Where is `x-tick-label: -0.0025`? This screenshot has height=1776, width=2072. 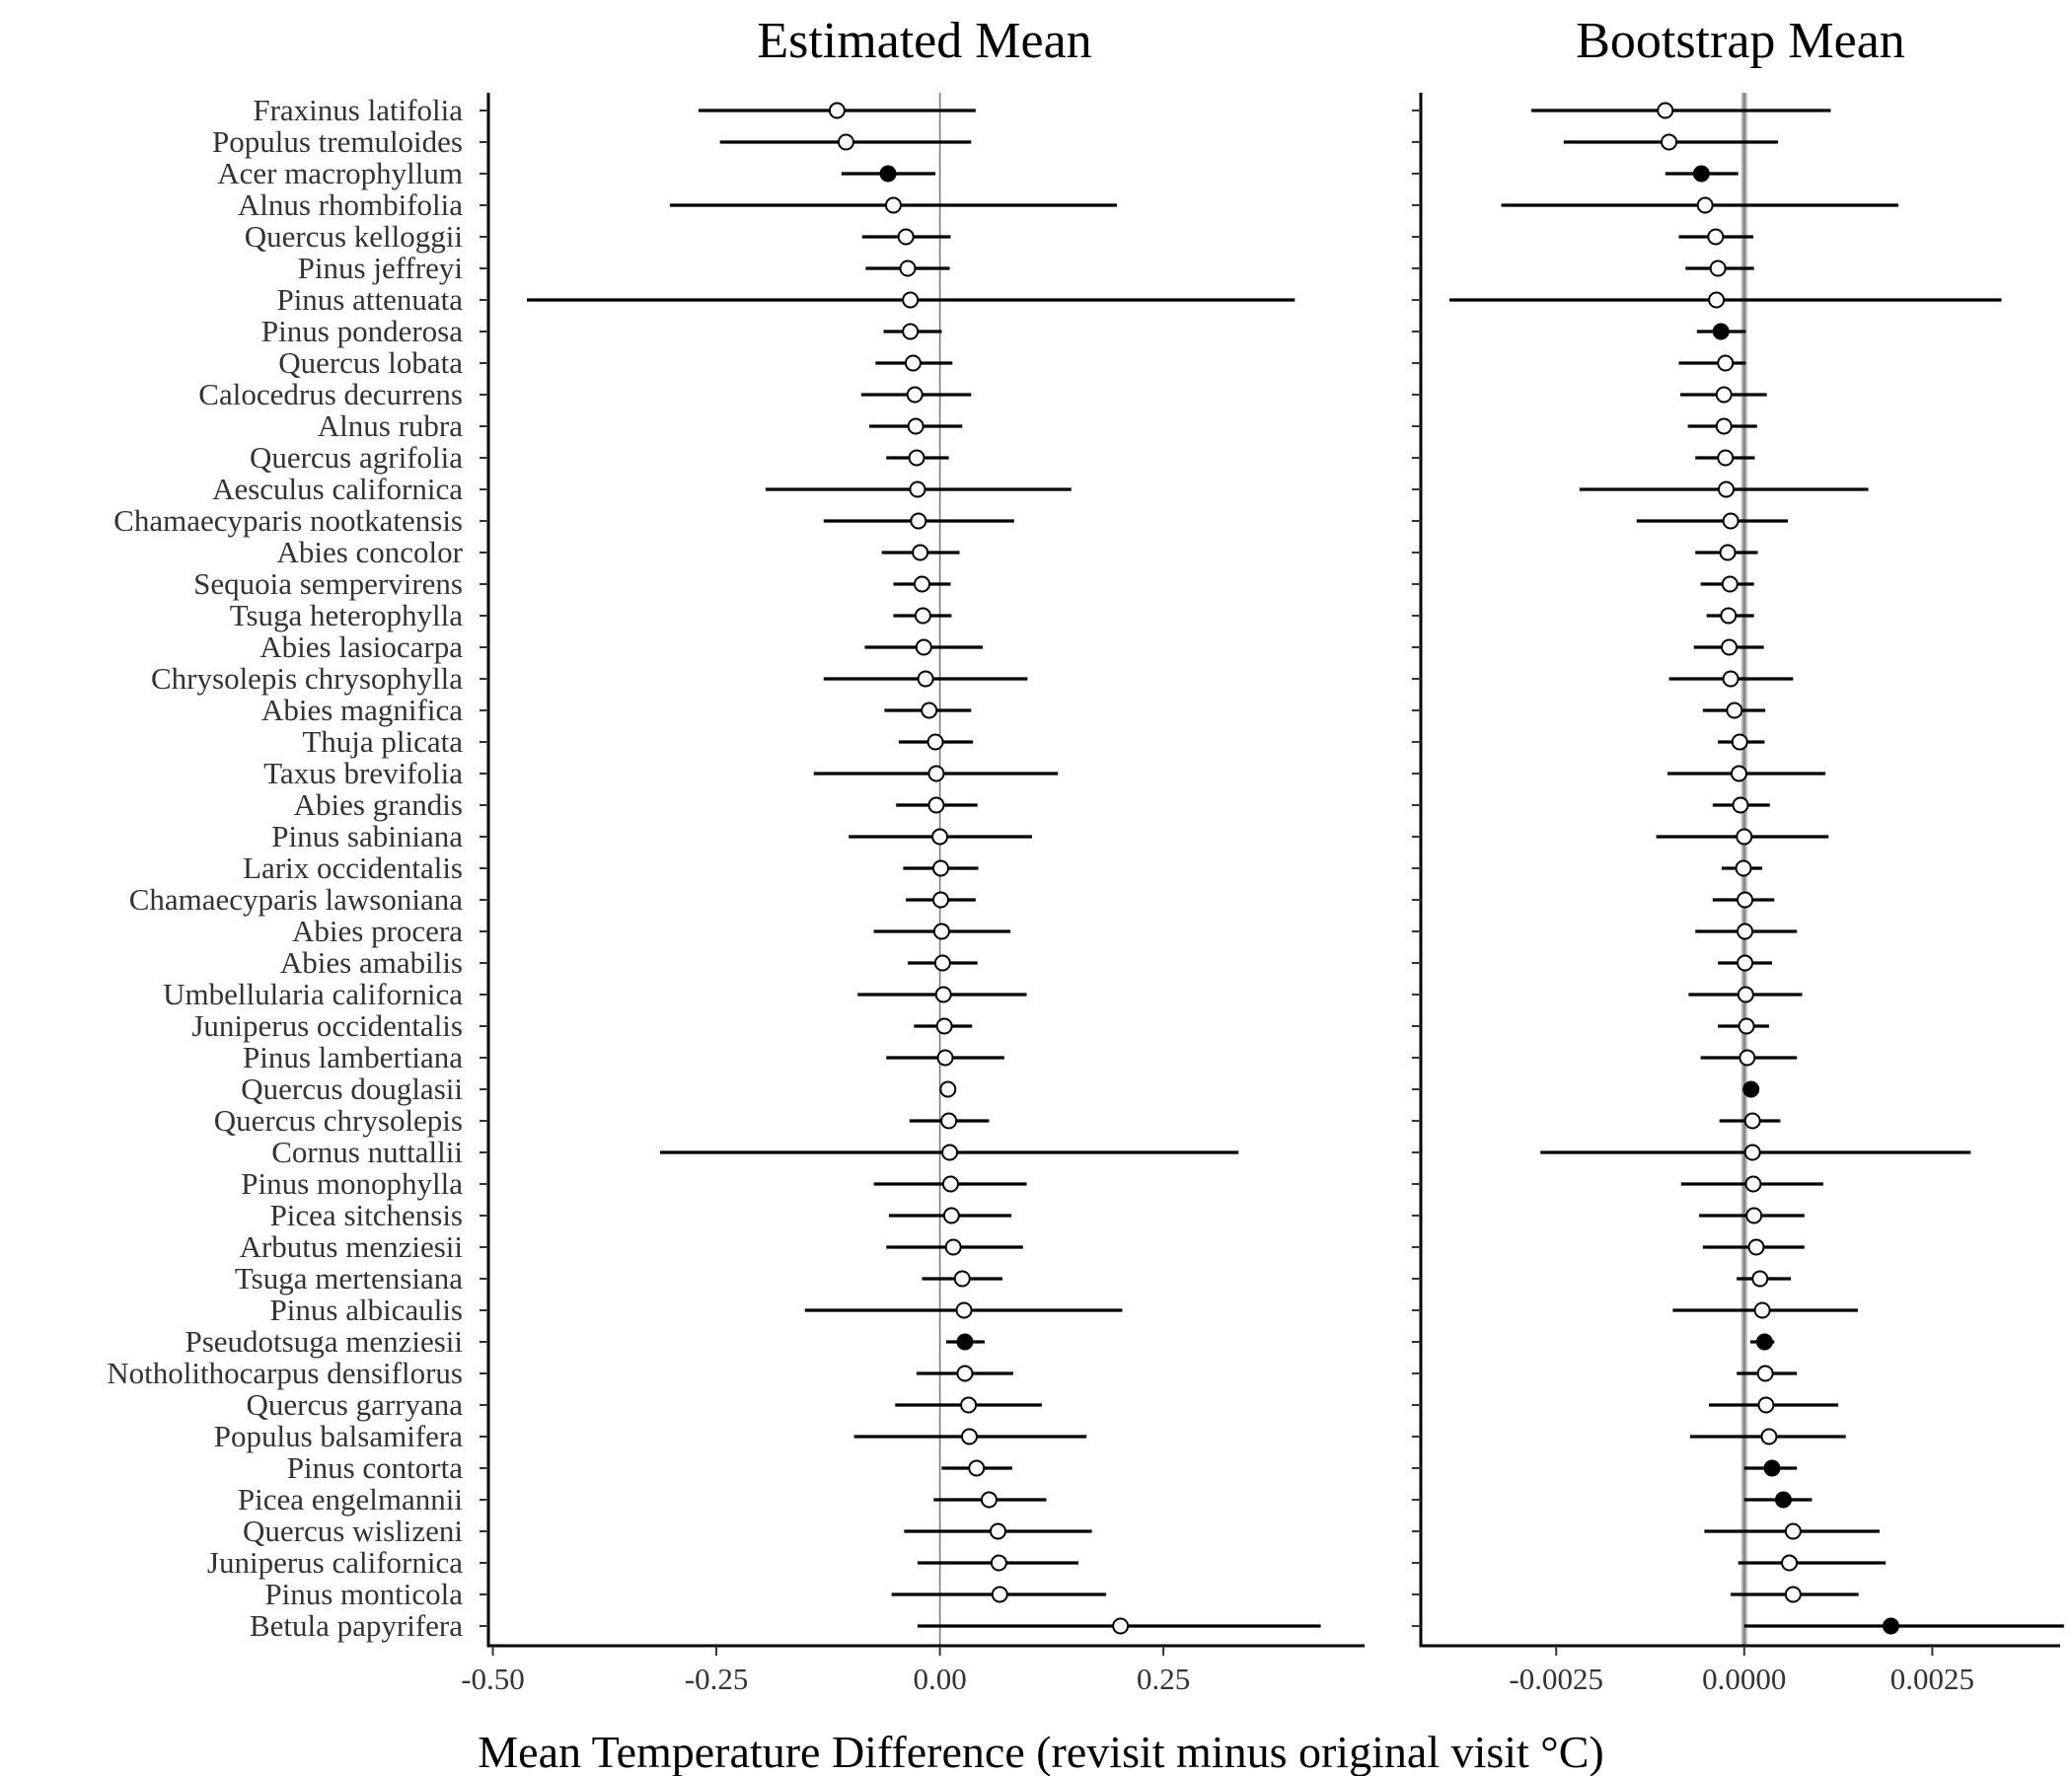 x-tick-label: -0.0025 is located at coordinates (1556, 1679).